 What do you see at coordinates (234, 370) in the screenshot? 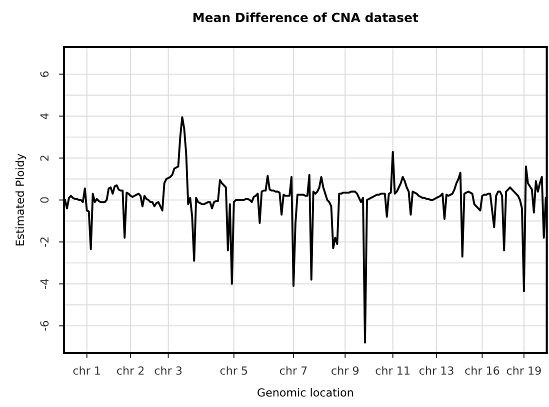
I see `x-tick-label: chr 5` at bounding box center [234, 370].